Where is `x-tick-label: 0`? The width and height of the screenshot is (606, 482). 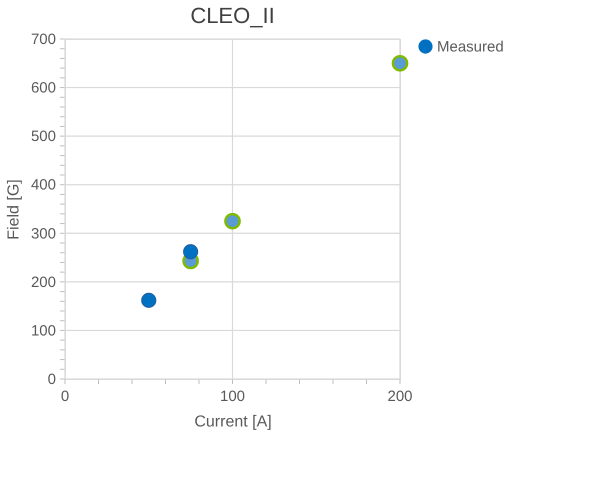
x-tick-label: 0 is located at coordinates (65, 396).